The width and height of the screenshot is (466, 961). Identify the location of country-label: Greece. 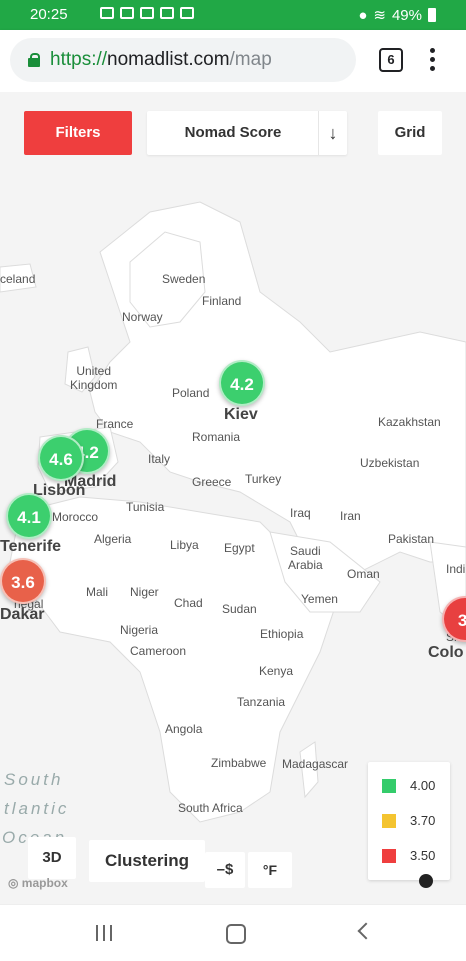
(212, 482).